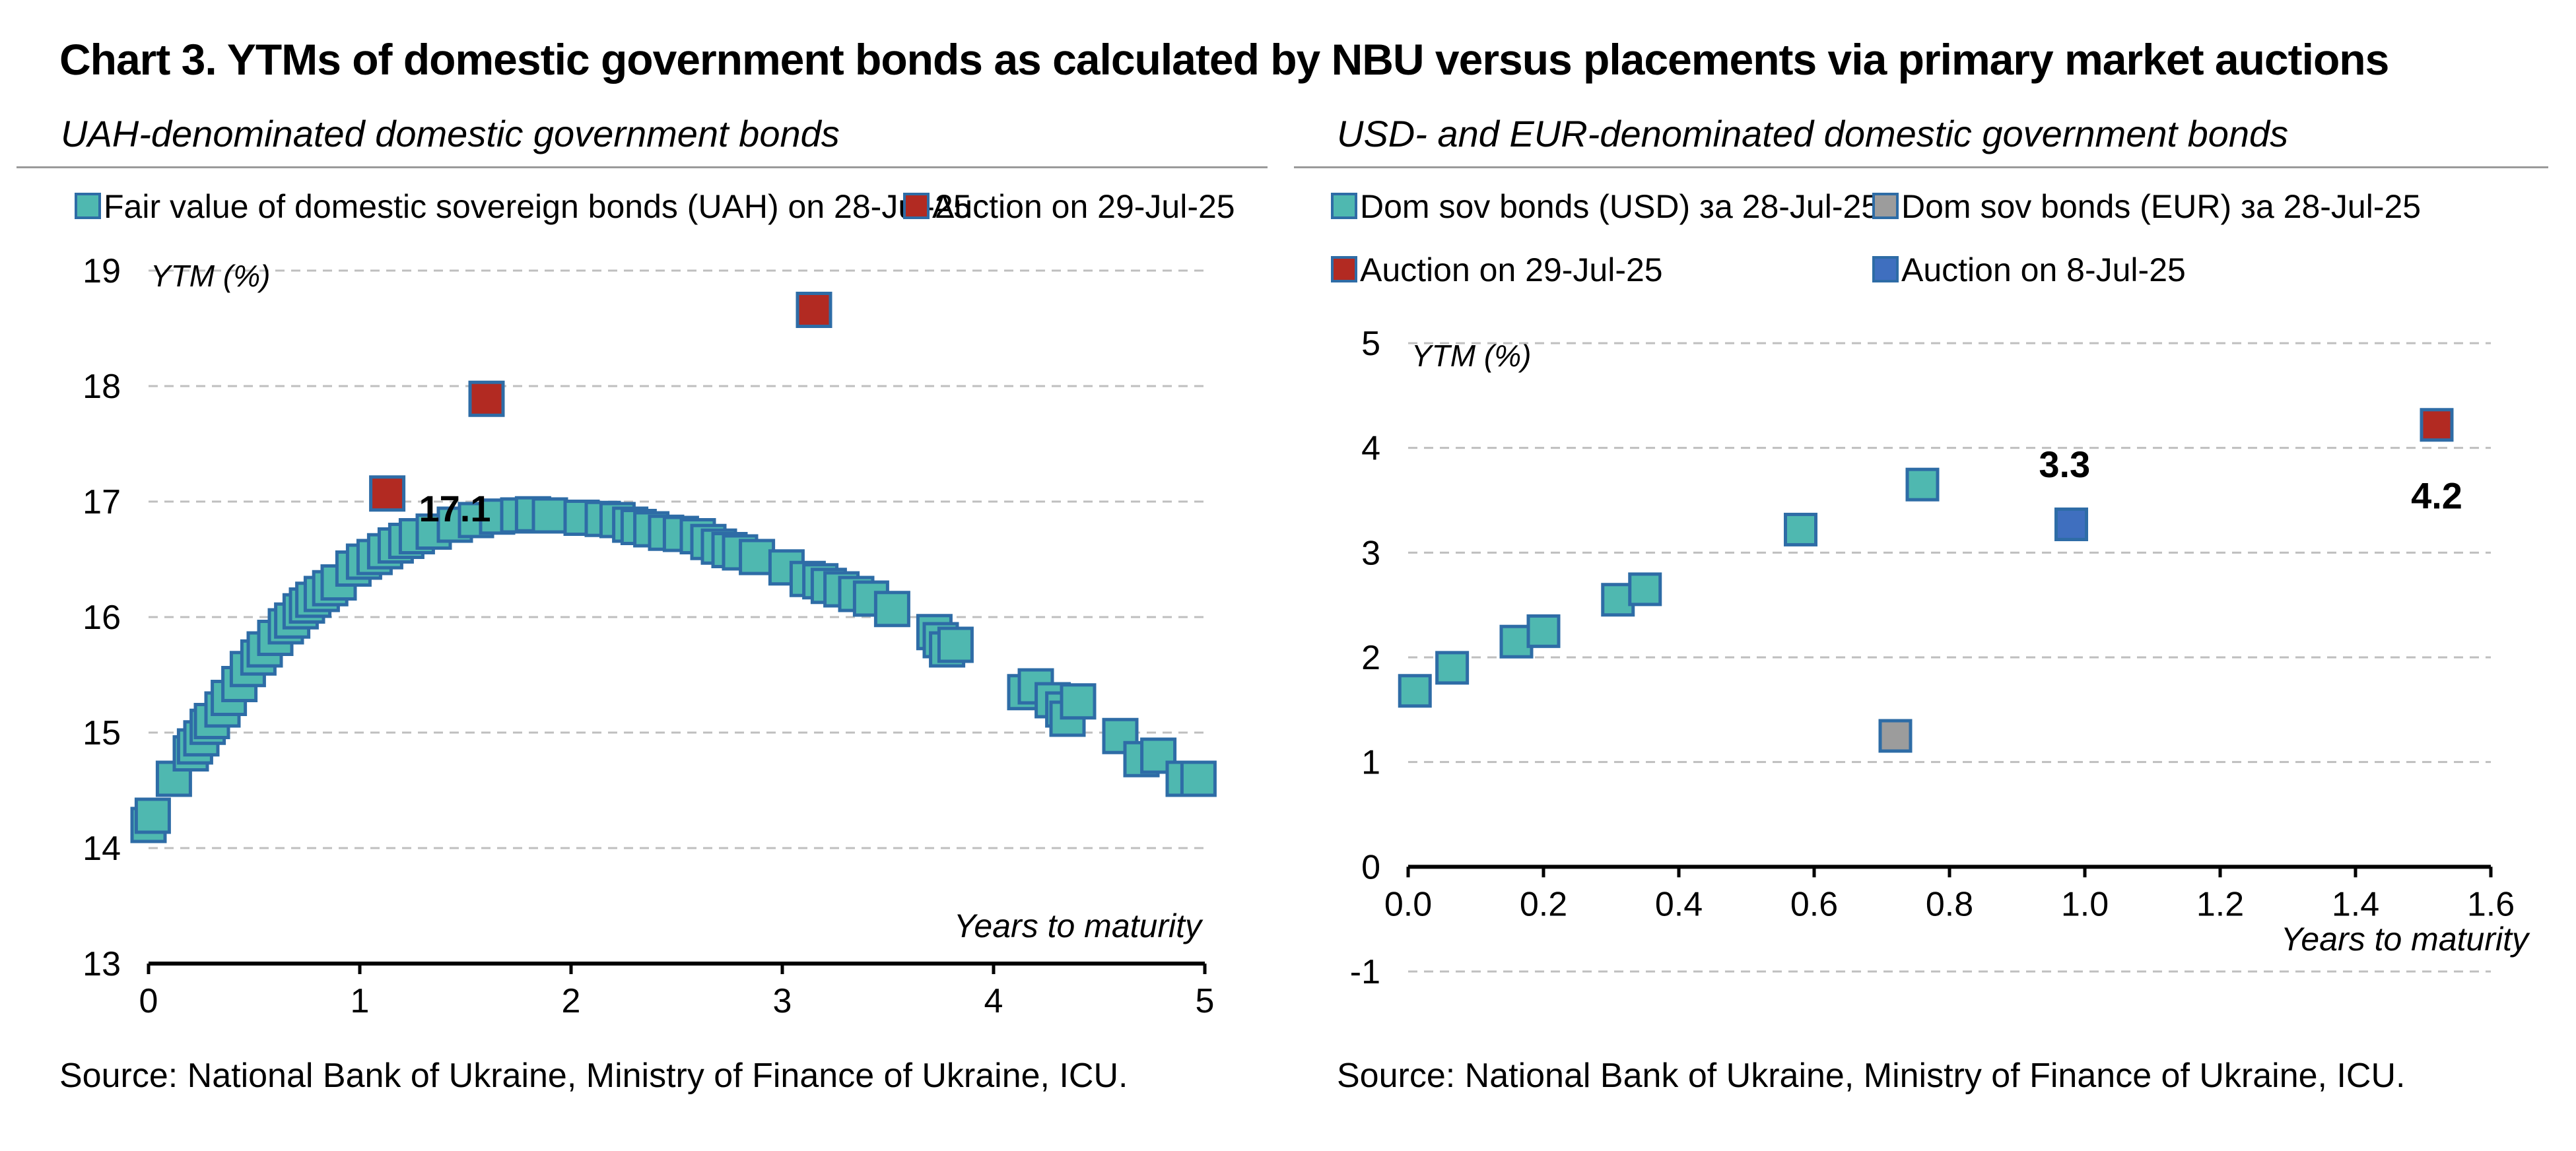 The image size is (2576, 1151). Describe the element at coordinates (361, 1001) in the screenshot. I see `x-tick-label: 1` at that location.